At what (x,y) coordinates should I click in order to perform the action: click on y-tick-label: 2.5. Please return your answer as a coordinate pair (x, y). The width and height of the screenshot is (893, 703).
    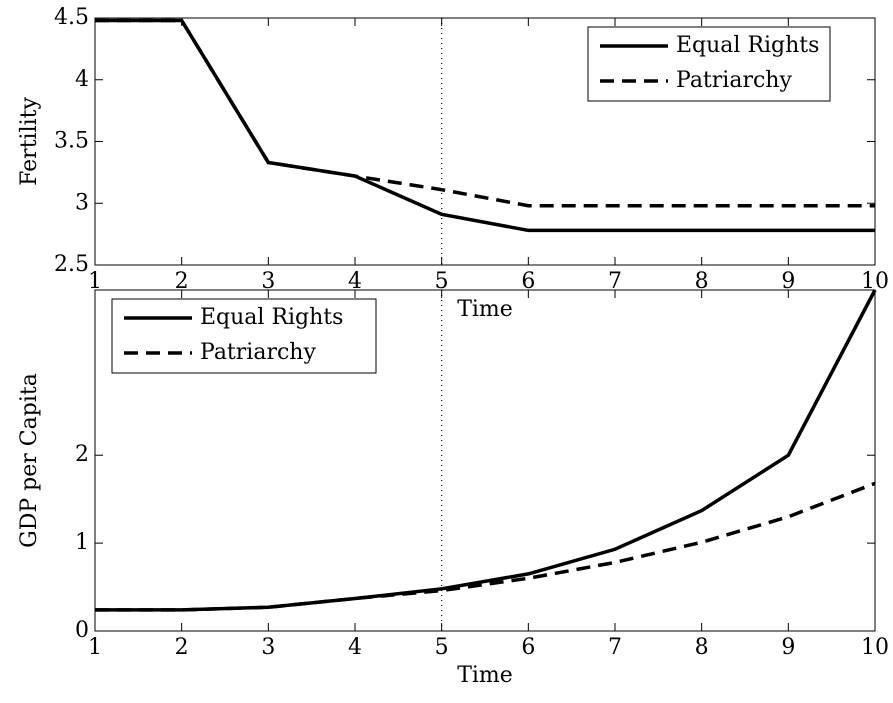
    Looking at the image, I should click on (71, 264).